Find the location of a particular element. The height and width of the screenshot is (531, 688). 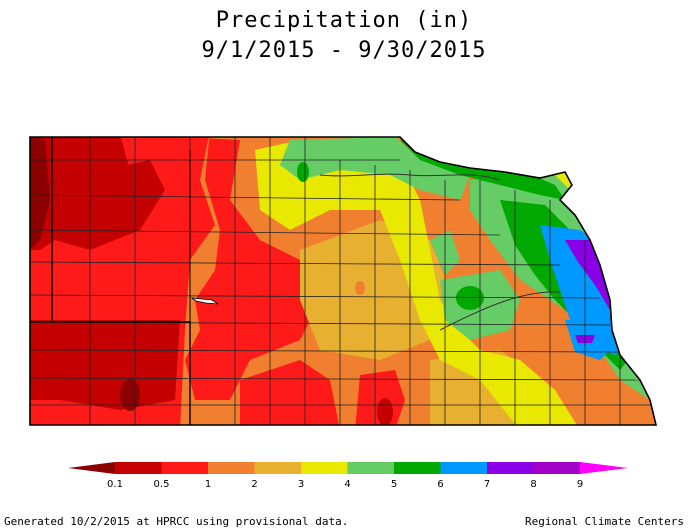

legend-tick-label: 2 is located at coordinates (254, 484).